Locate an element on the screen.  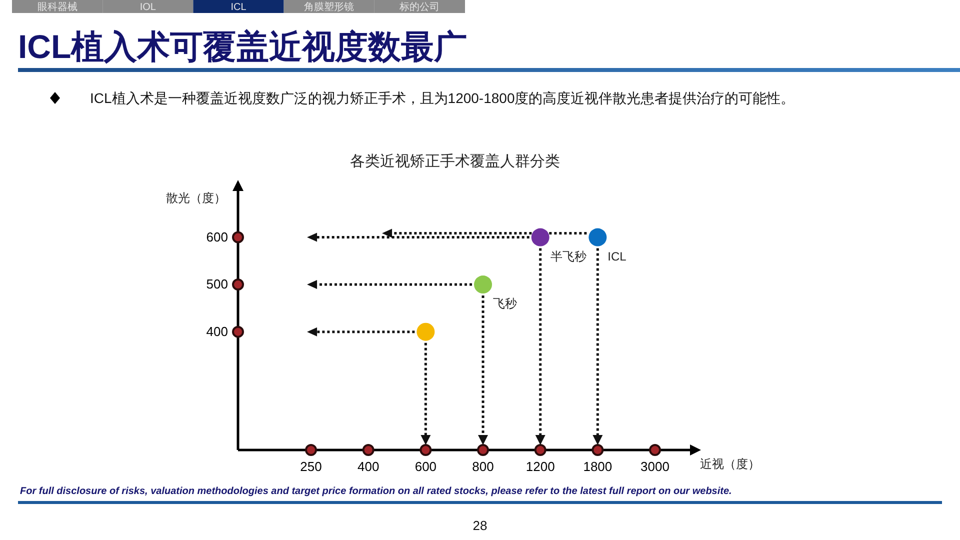
series-label: ICL is located at coordinates (617, 256).